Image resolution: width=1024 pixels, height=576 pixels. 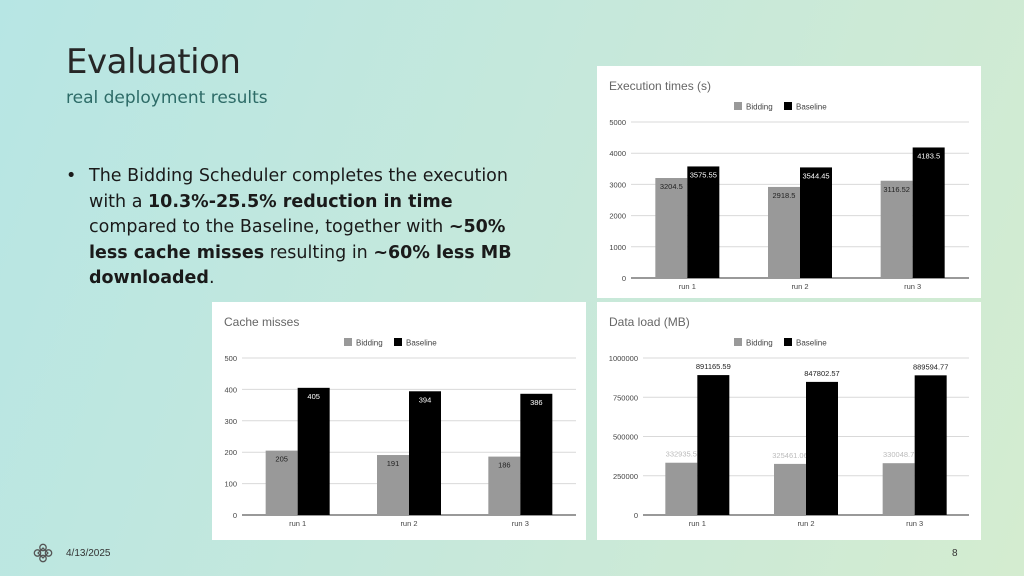 I want to click on data-label-baseline: 889594.77, so click(x=930, y=366).